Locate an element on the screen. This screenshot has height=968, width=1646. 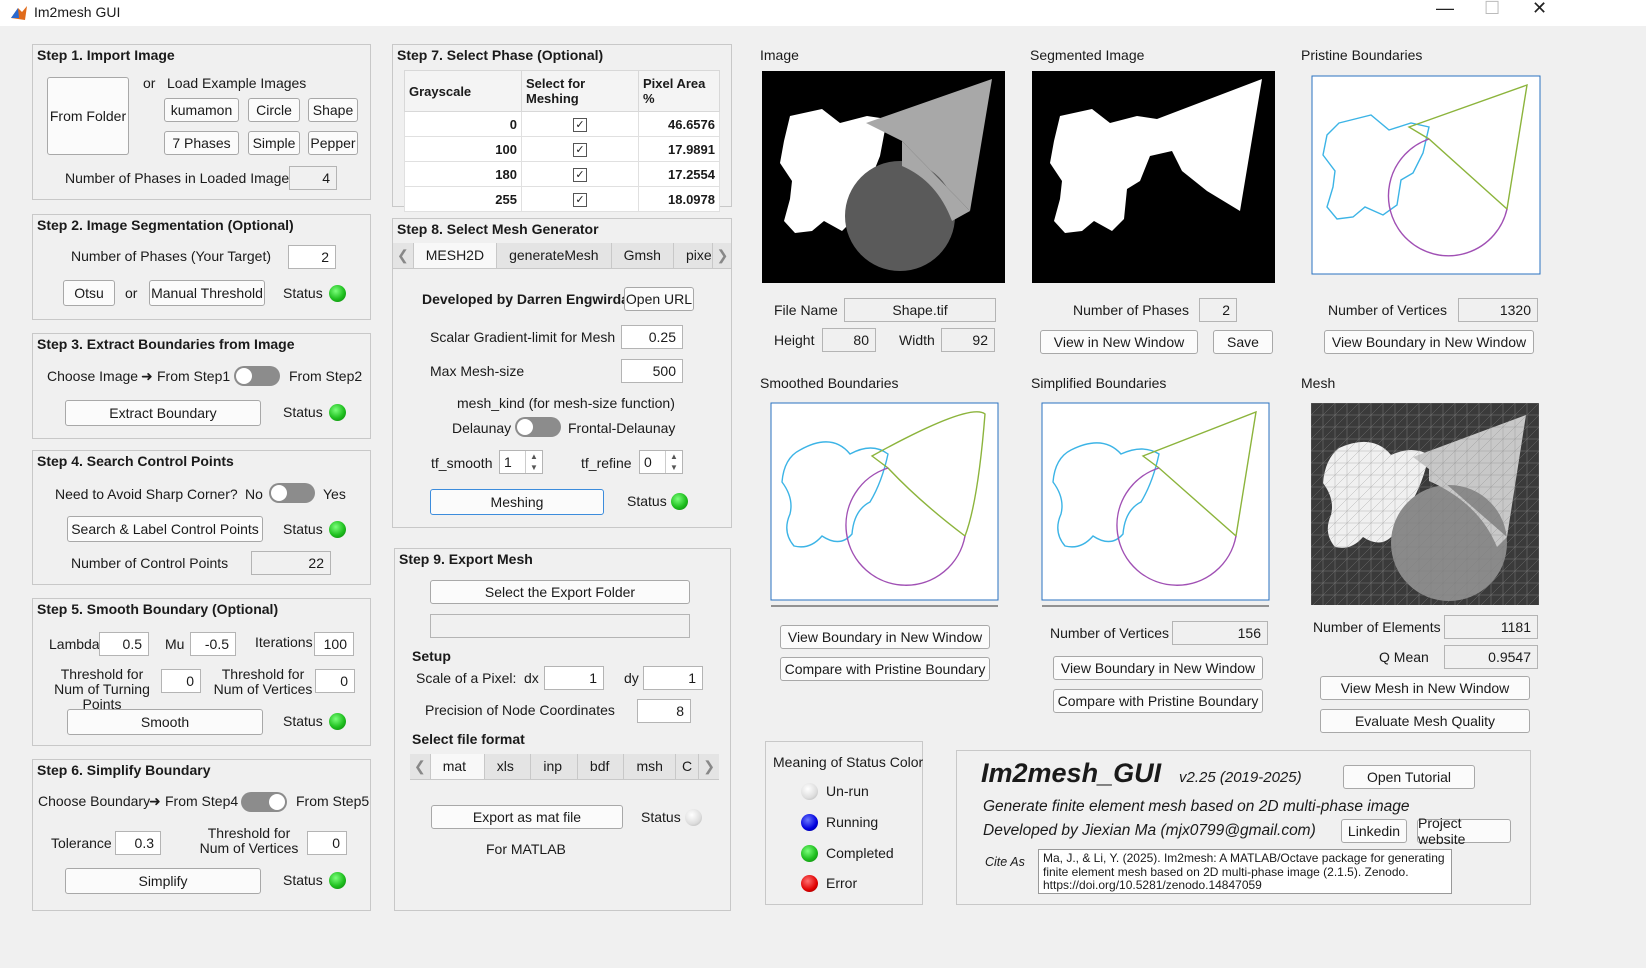
project-website-button: Project website is located at coordinates (1464, 831).